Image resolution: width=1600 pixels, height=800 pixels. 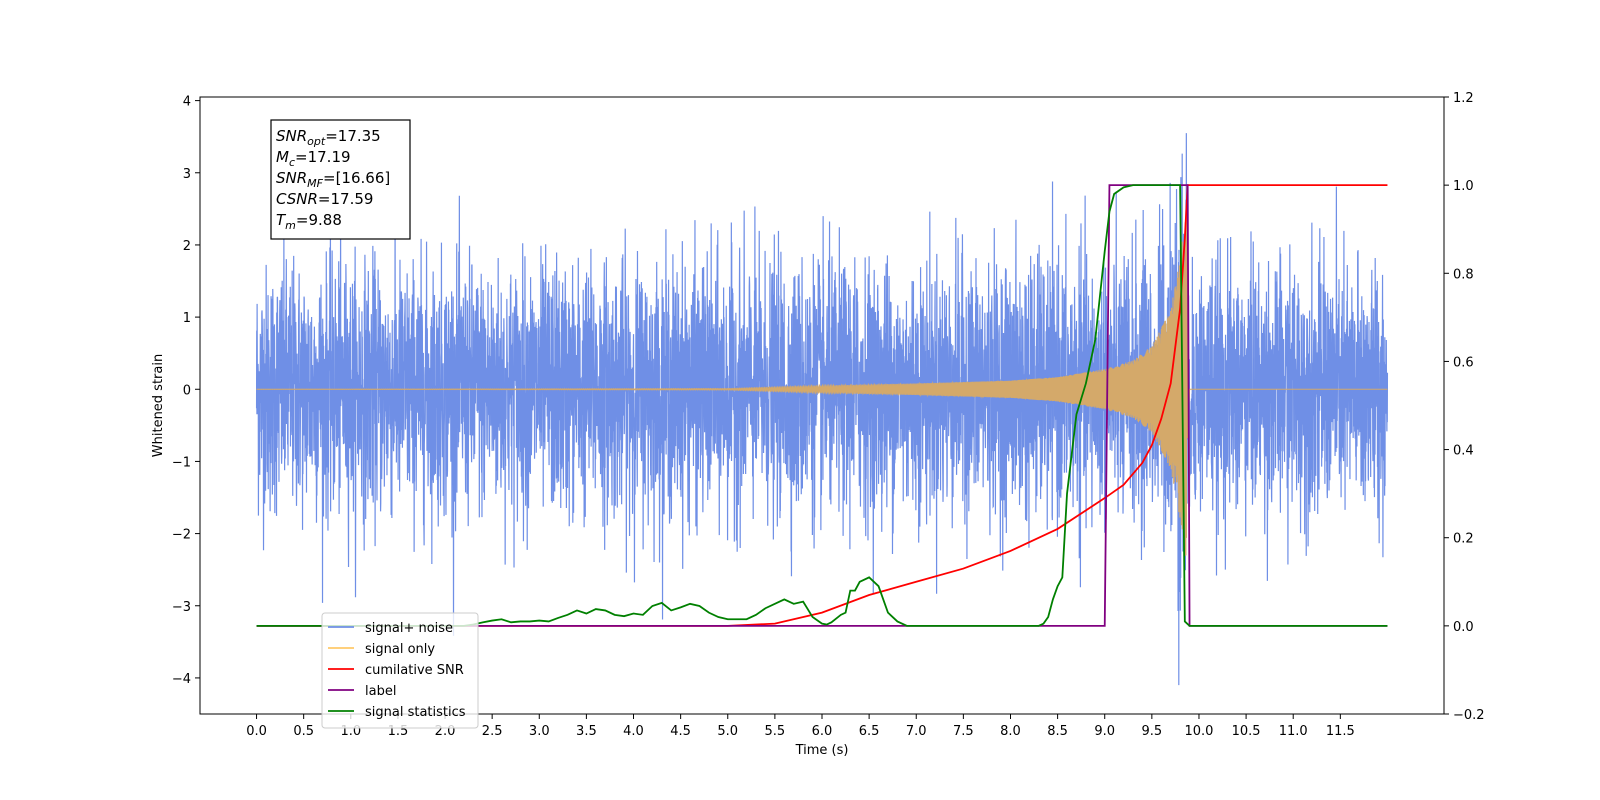 What do you see at coordinates (1104, 731) in the screenshot?
I see `x-tick-label: 9.0` at bounding box center [1104, 731].